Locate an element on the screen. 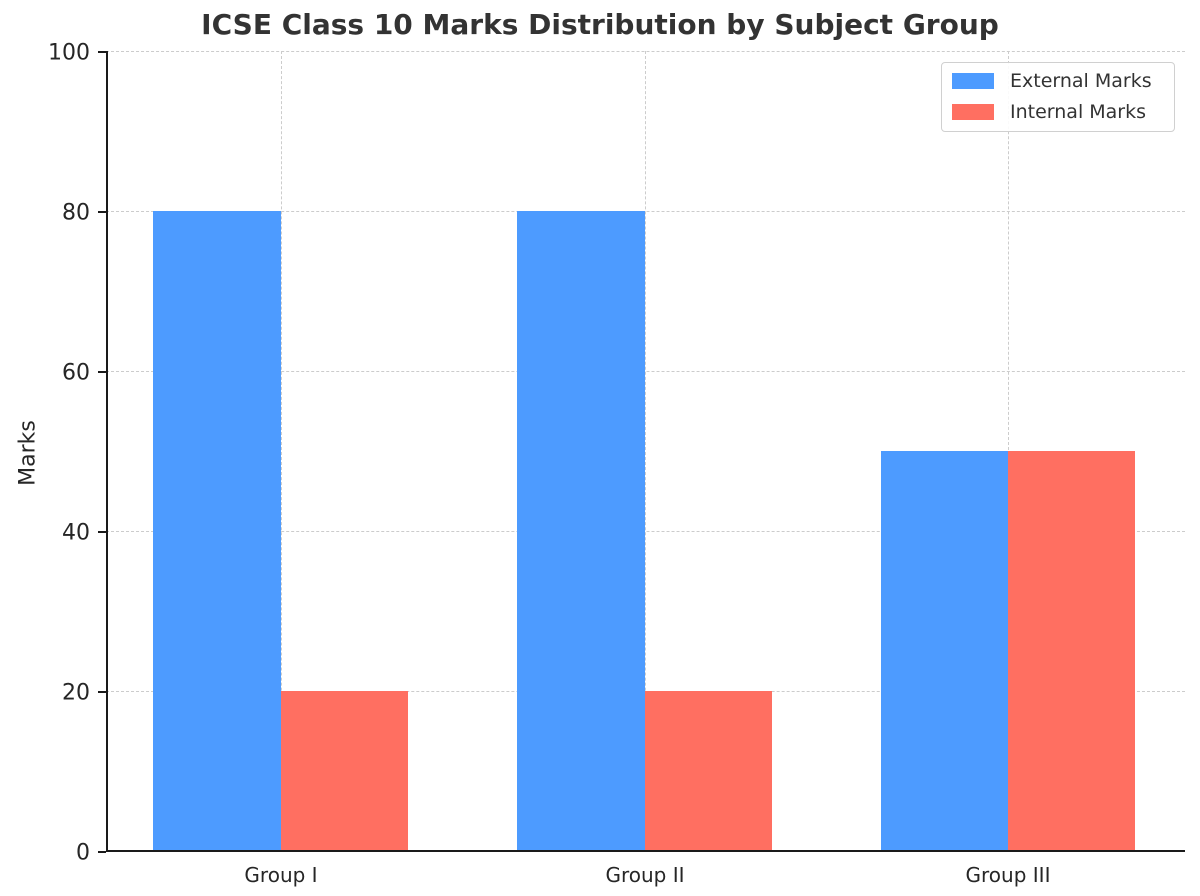 Image resolution: width=1200 pixels, height=896 pixels. y-tick-label: 60 is located at coordinates (76, 373).